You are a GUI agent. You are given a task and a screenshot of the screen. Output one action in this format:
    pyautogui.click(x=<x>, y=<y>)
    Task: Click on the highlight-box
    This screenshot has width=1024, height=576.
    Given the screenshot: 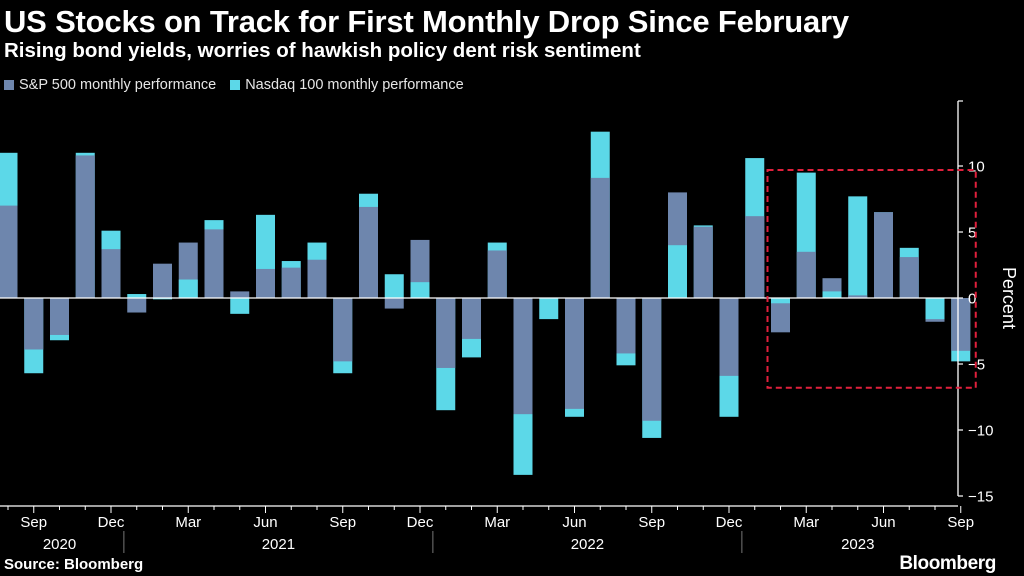 What is the action you would take?
    pyautogui.click(x=871, y=278)
    